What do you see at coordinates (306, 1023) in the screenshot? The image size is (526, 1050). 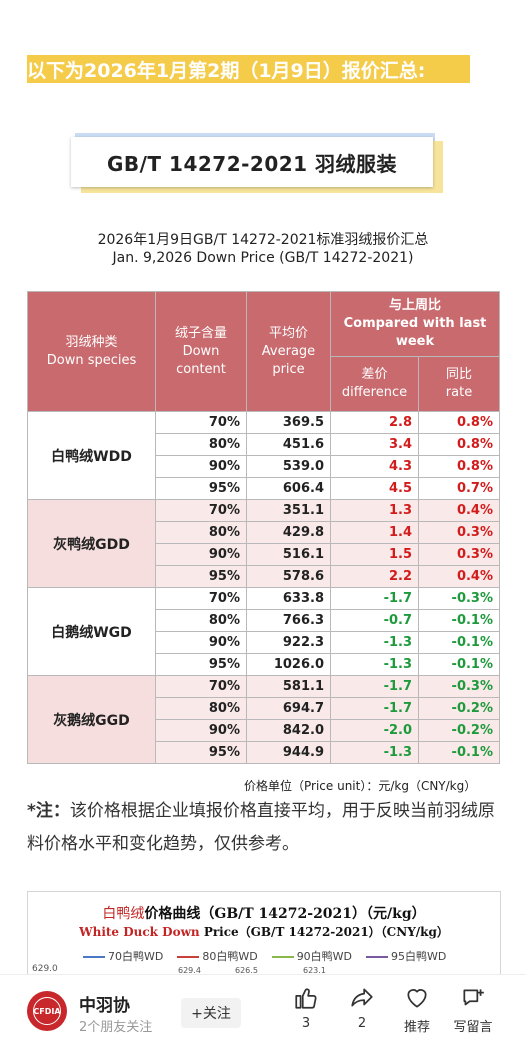 I see `like-count: 3` at bounding box center [306, 1023].